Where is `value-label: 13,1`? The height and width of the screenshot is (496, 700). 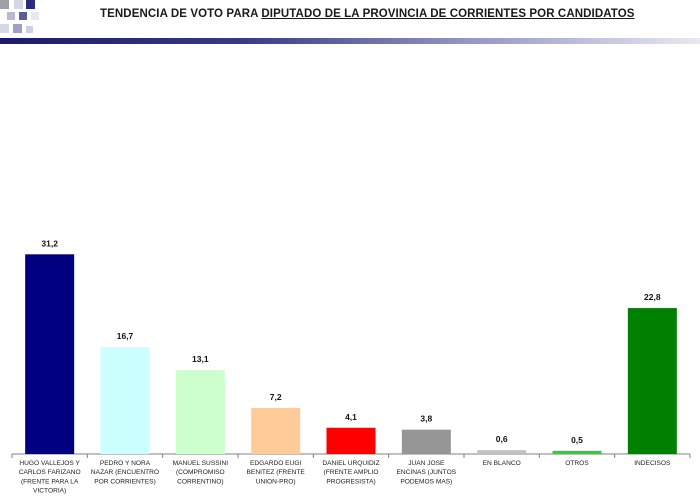
value-label: 13,1 is located at coordinates (200, 359).